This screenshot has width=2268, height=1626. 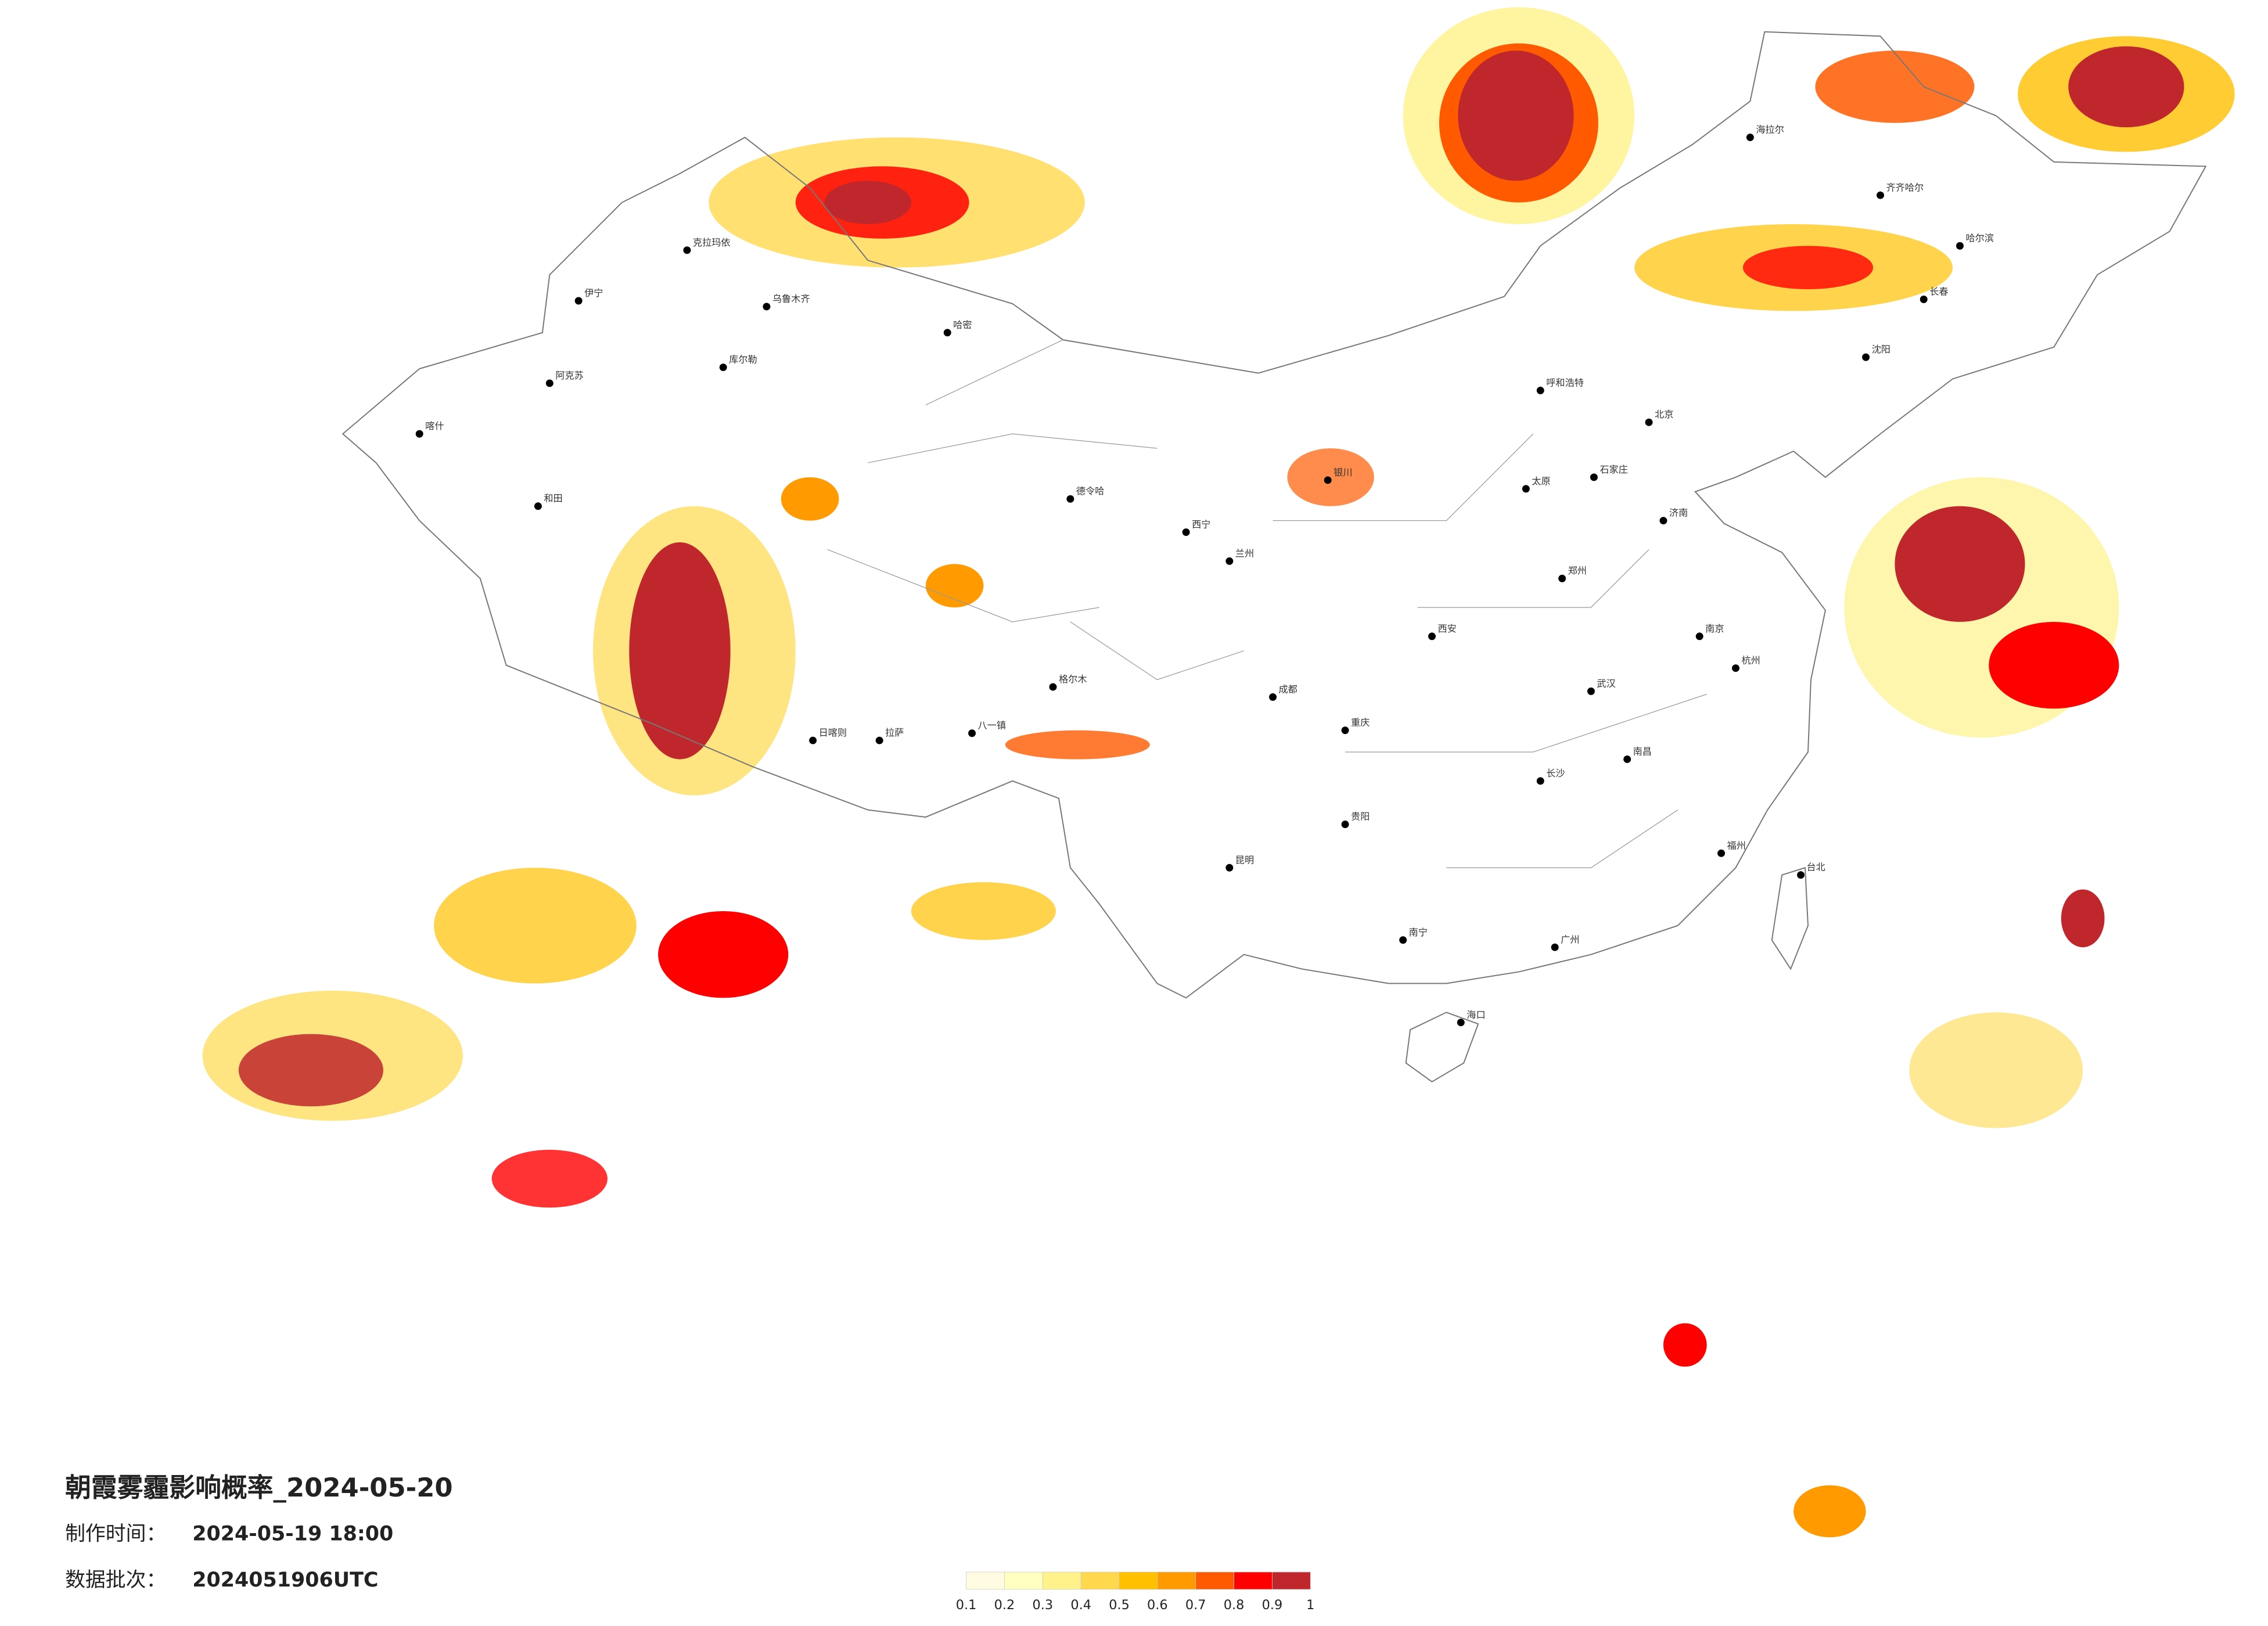 What do you see at coordinates (1714, 628) in the screenshot?
I see `city-label: 南京` at bounding box center [1714, 628].